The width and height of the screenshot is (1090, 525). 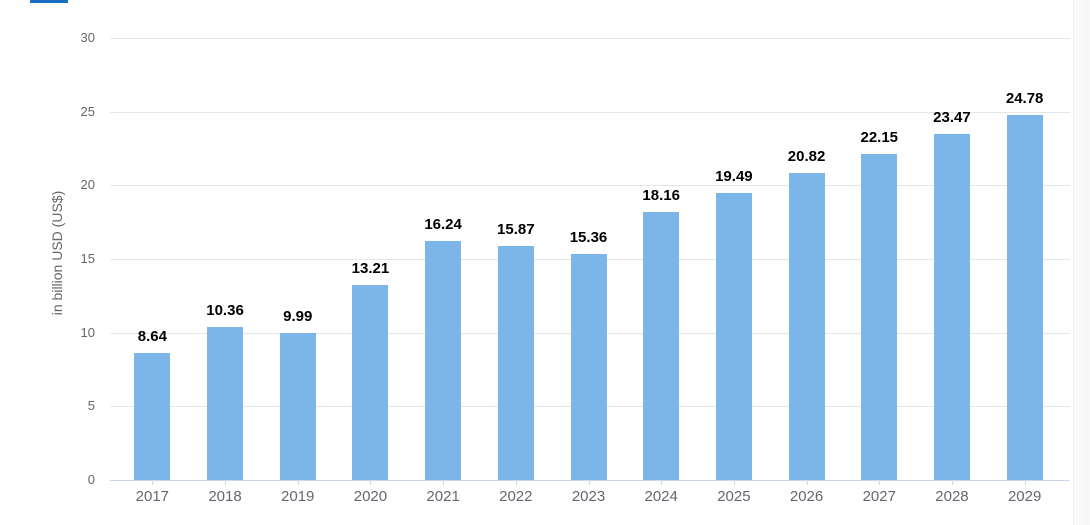 I want to click on y-tick-label: 20, so click(x=87, y=185).